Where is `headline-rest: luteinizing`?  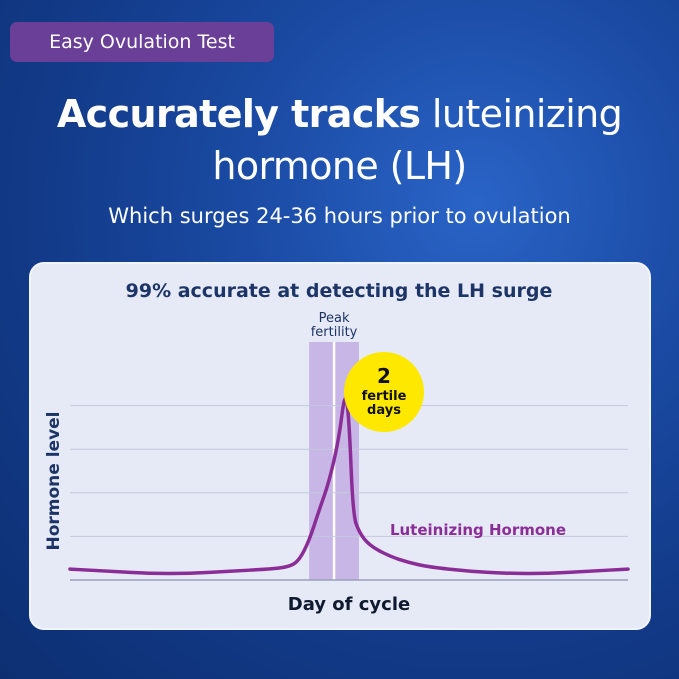 headline-rest: luteinizing is located at coordinates (521, 114).